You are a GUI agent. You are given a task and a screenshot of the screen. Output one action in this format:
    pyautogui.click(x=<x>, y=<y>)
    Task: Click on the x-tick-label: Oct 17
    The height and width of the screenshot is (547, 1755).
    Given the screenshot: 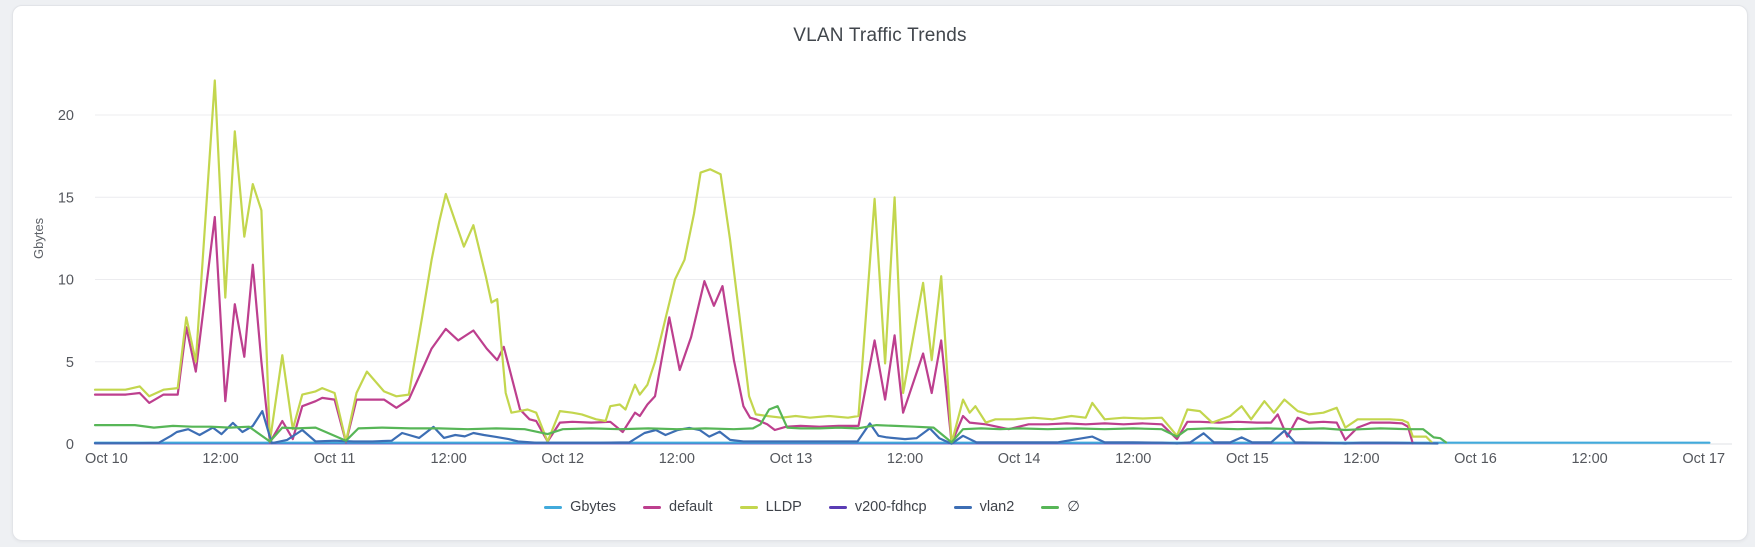 What is the action you would take?
    pyautogui.click(x=1703, y=459)
    